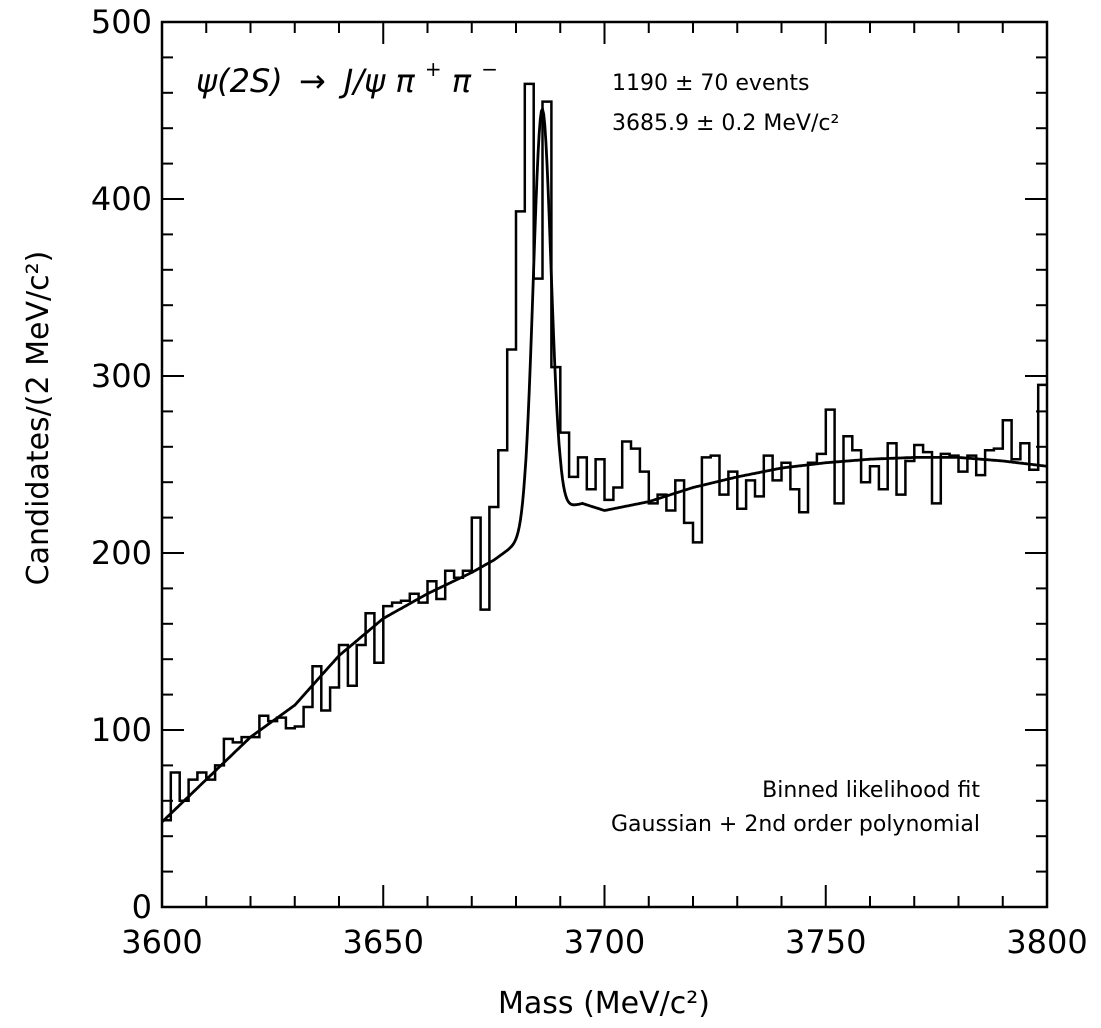 The height and width of the screenshot is (1028, 1101). I want to click on process-arrow: →, so click(312, 81).